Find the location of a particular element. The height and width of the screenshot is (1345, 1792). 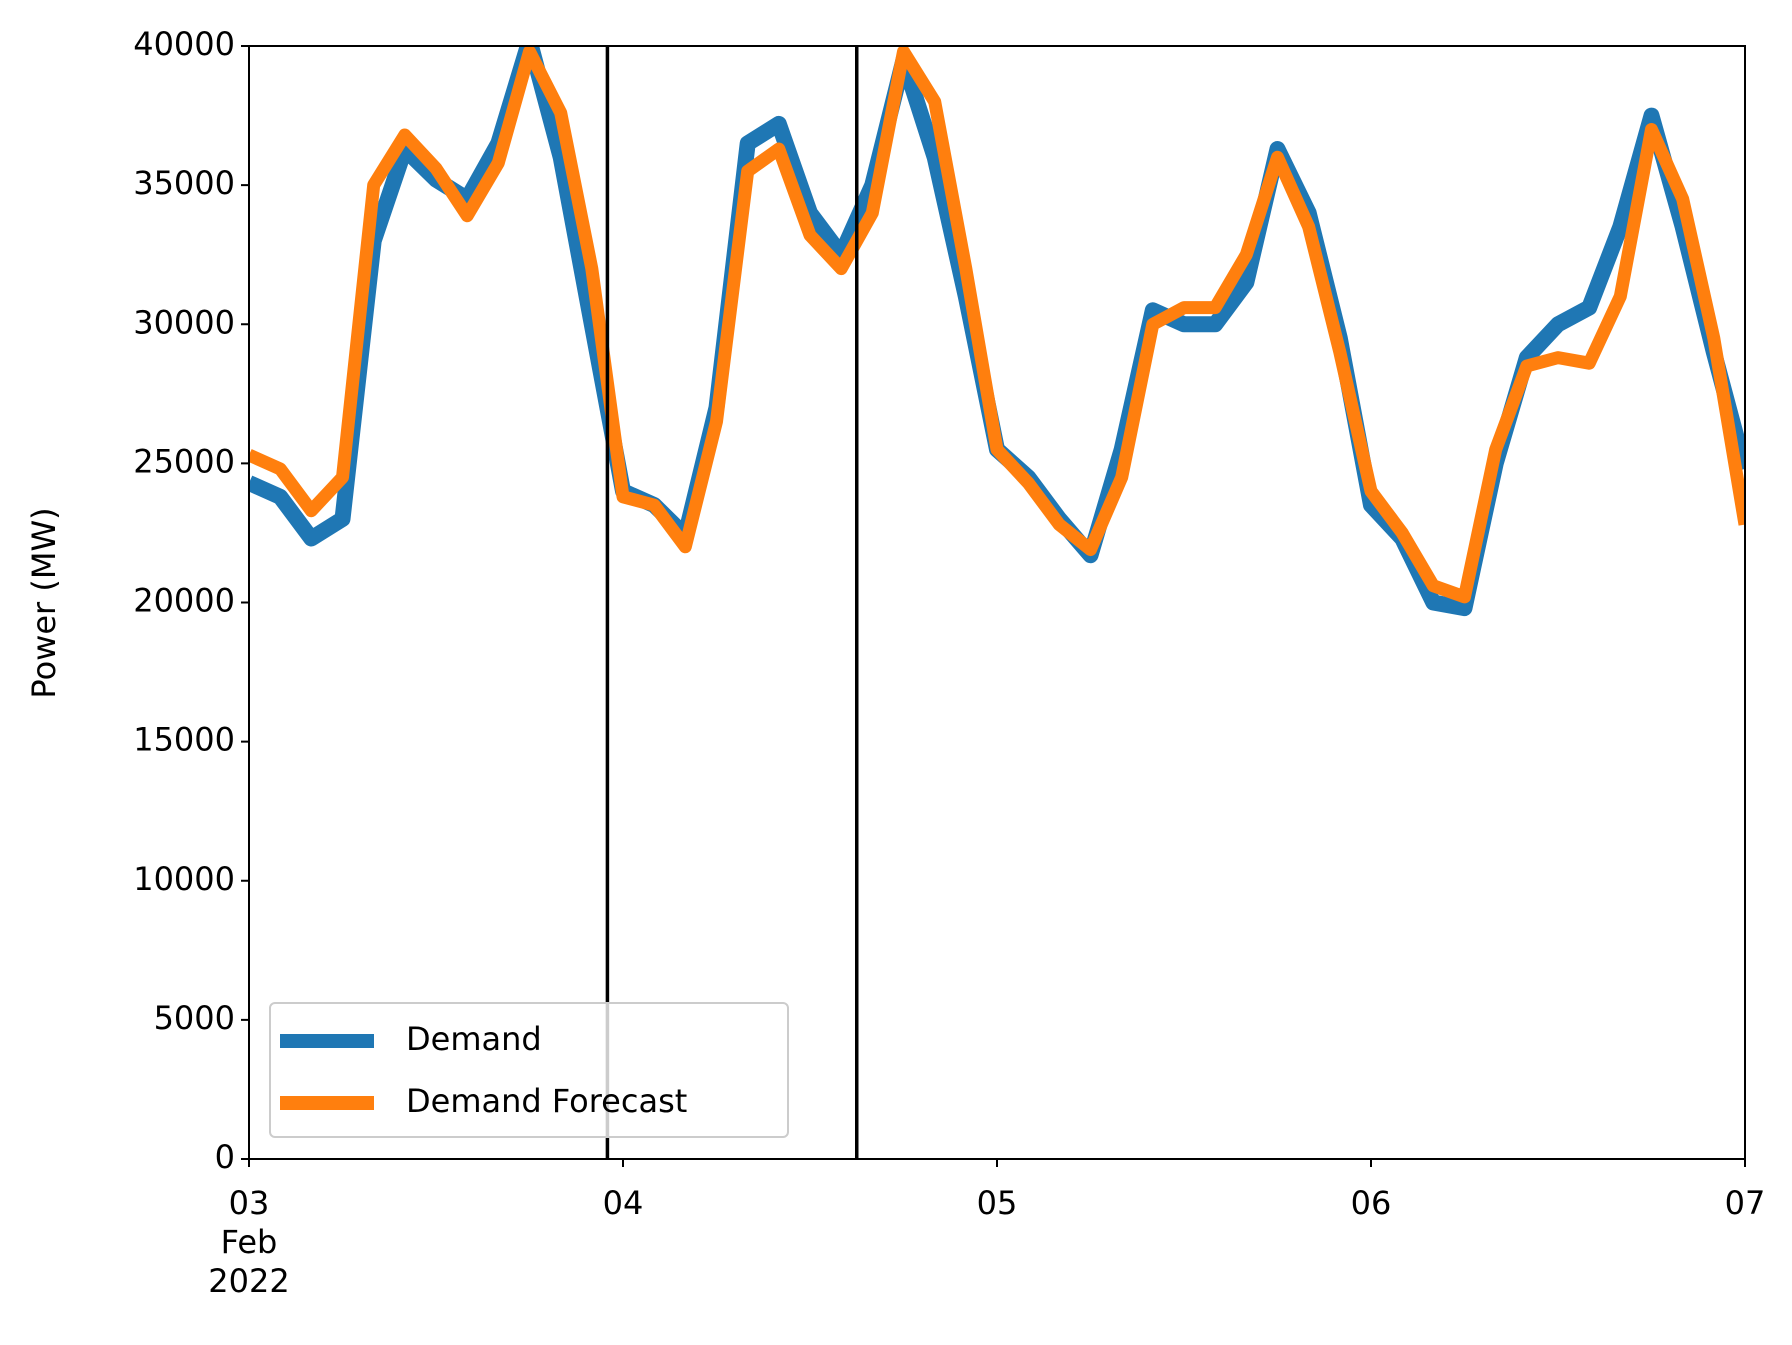

y-tick-label: 0 is located at coordinates (225, 1157).